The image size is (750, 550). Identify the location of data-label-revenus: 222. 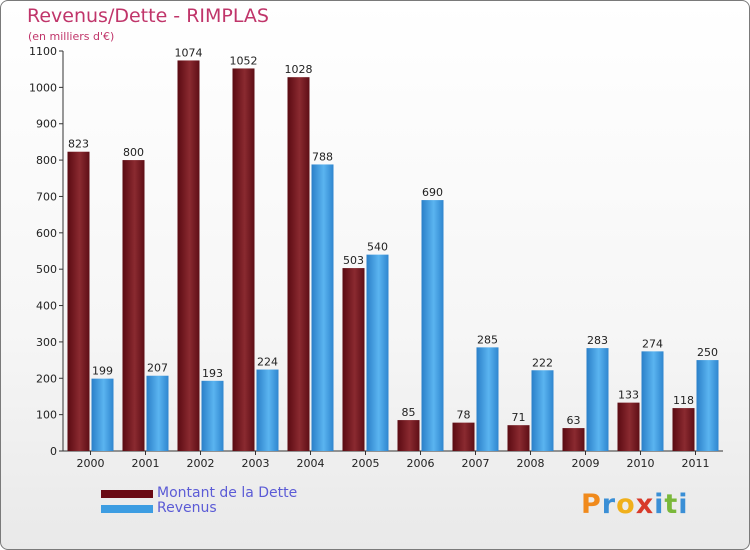
(542, 362).